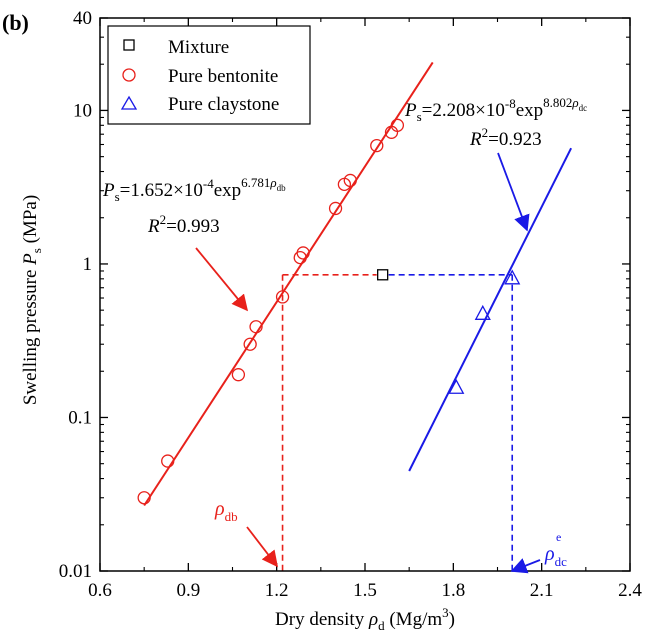 This screenshot has width=650, height=640. What do you see at coordinates (75, 571) in the screenshot?
I see `y-tick-label: 0.01` at bounding box center [75, 571].